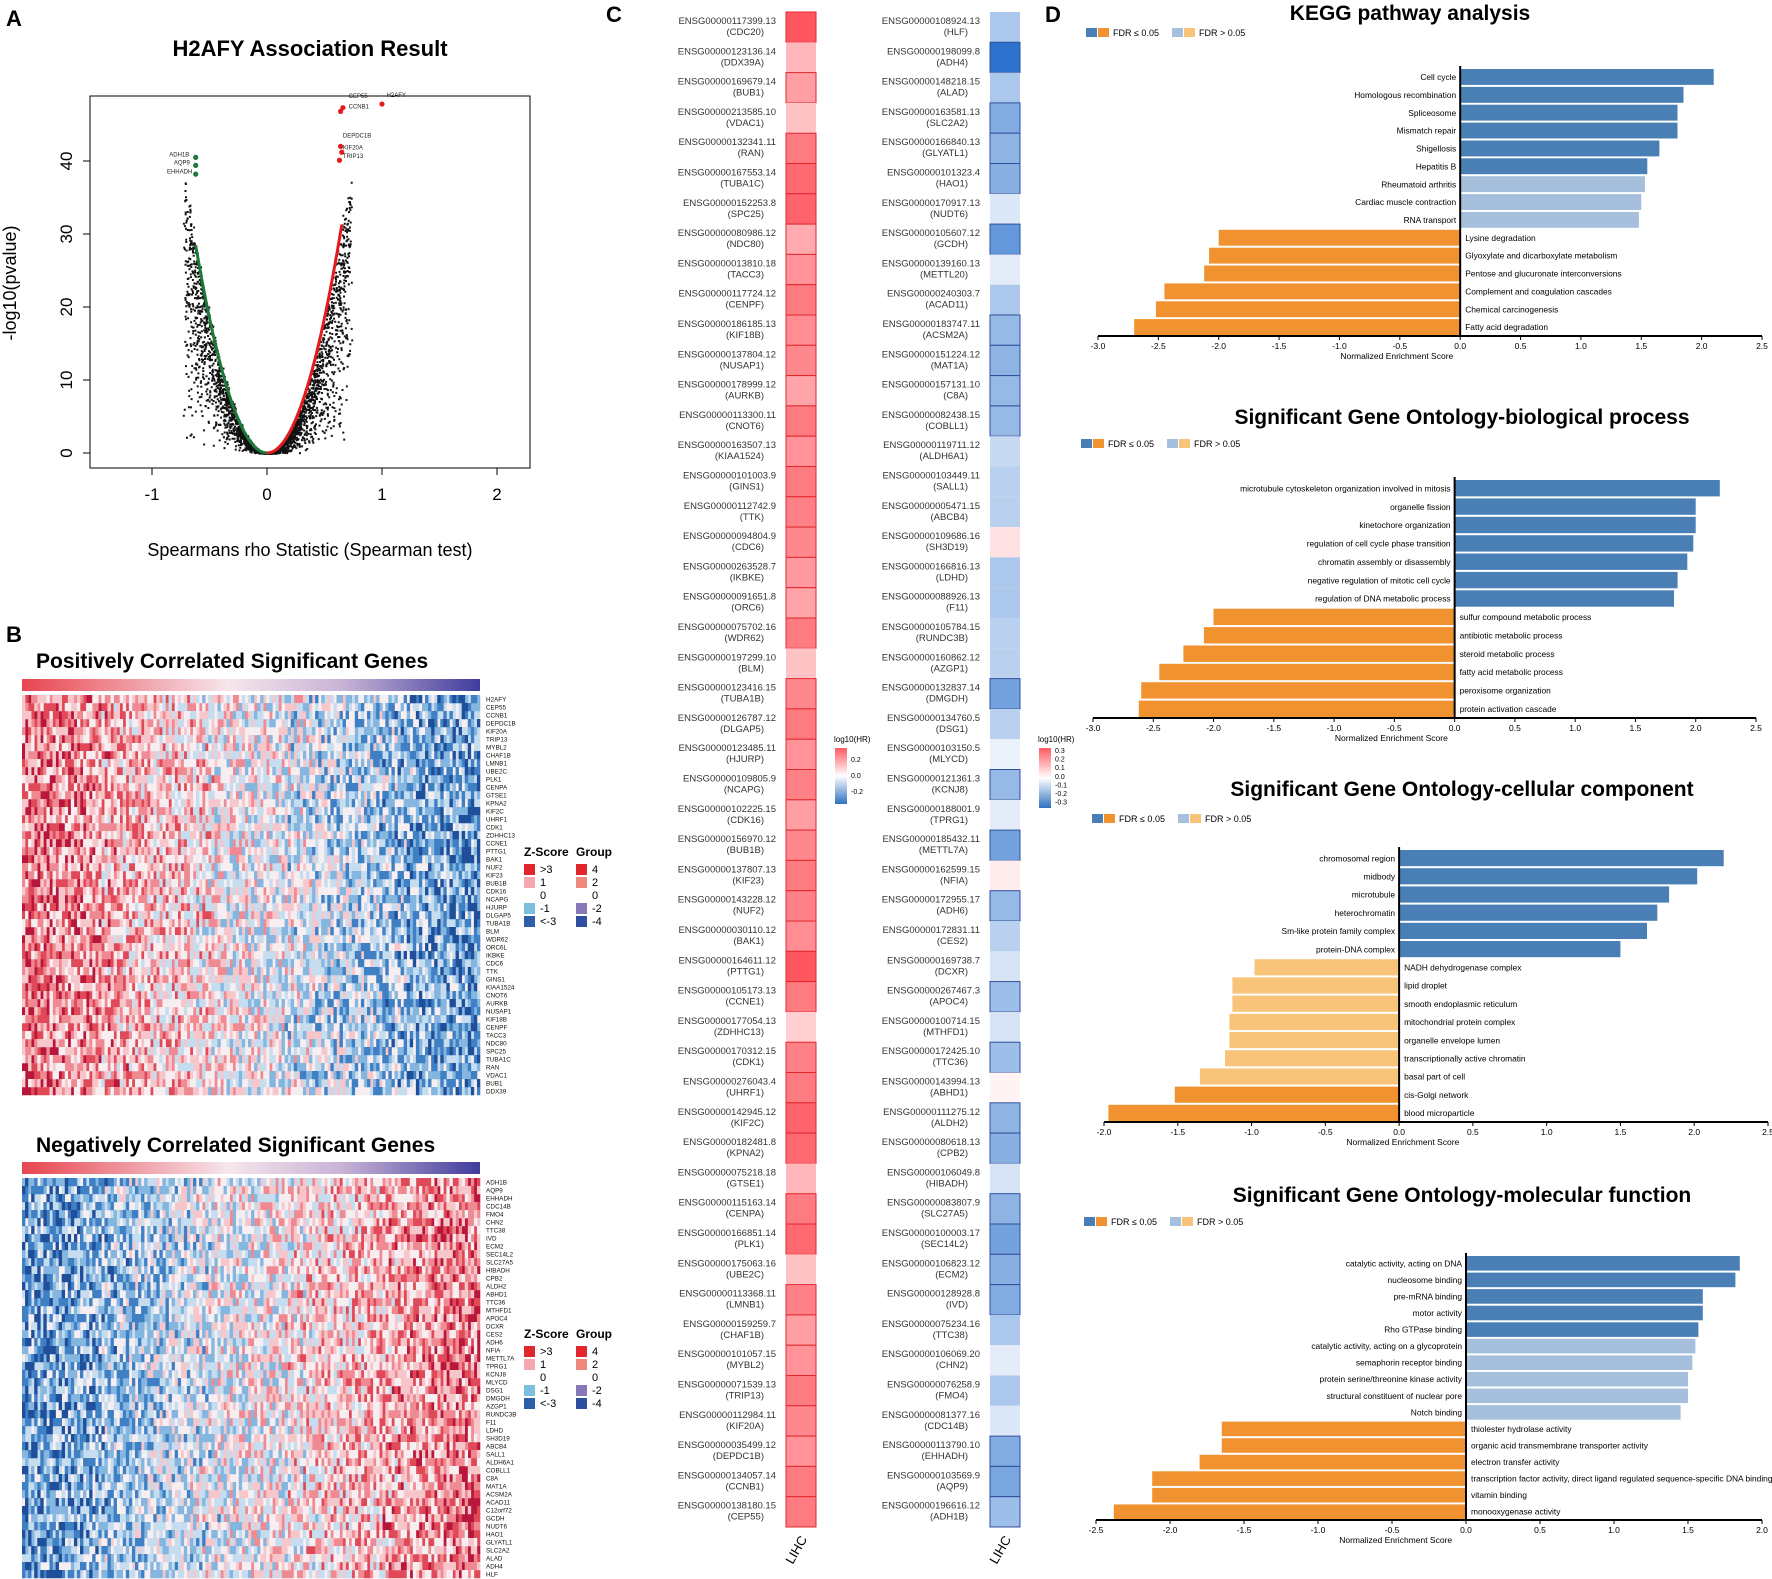 The width and height of the screenshot is (1772, 1579). I want to click on enrichment-category-label: basal part of cell, so click(1434, 1077).